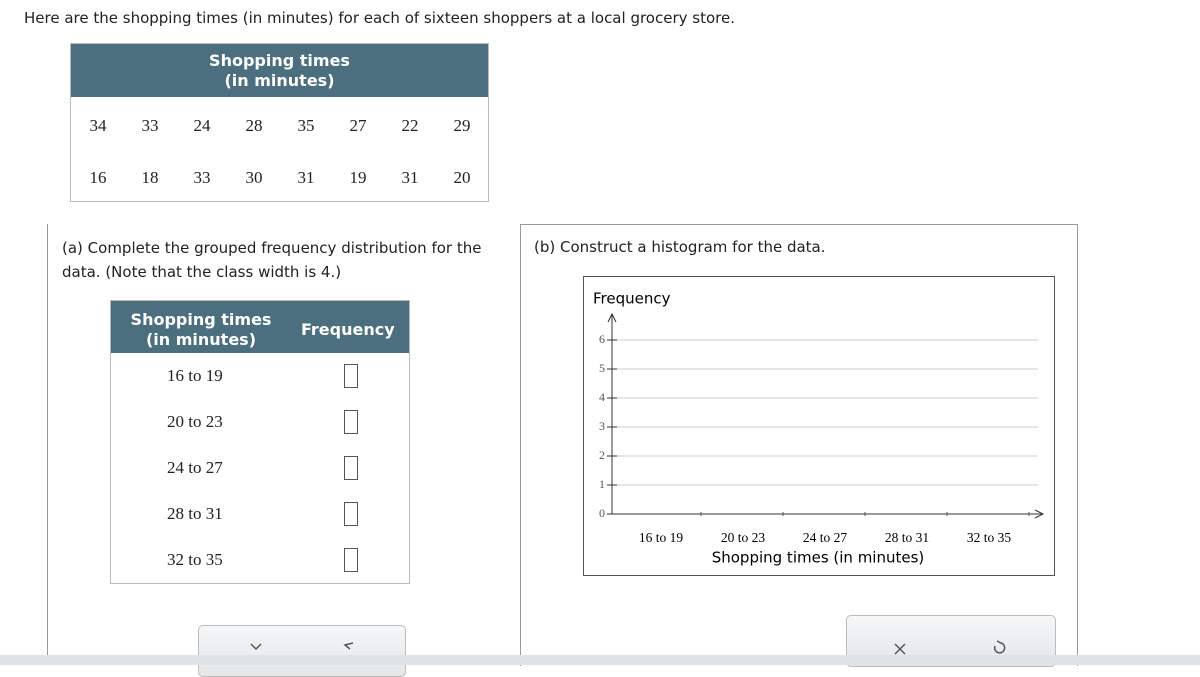 The width and height of the screenshot is (1200, 677). What do you see at coordinates (602, 426) in the screenshot?
I see `y-tick-label: 3` at bounding box center [602, 426].